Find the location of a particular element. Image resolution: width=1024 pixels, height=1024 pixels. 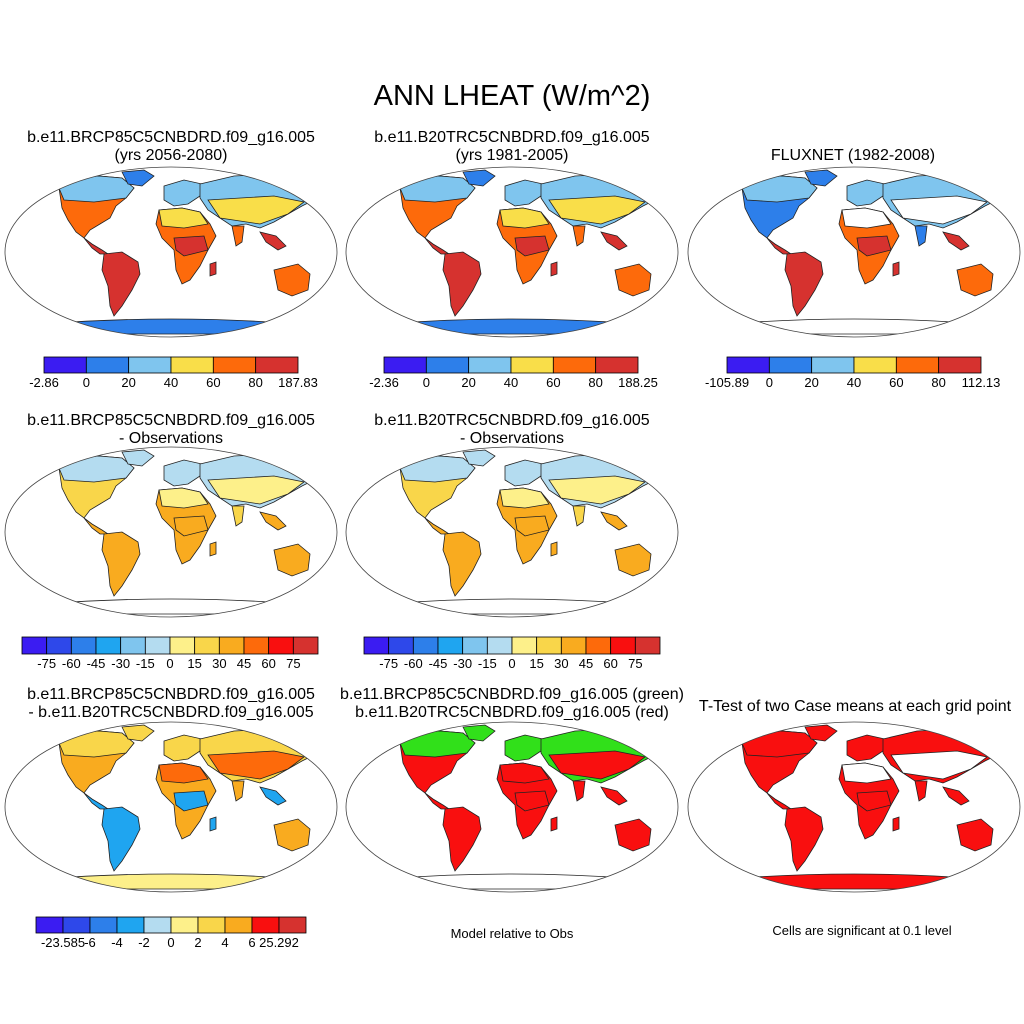

figure-title: ANN LHEAT (W/m^2) is located at coordinates (512, 96).